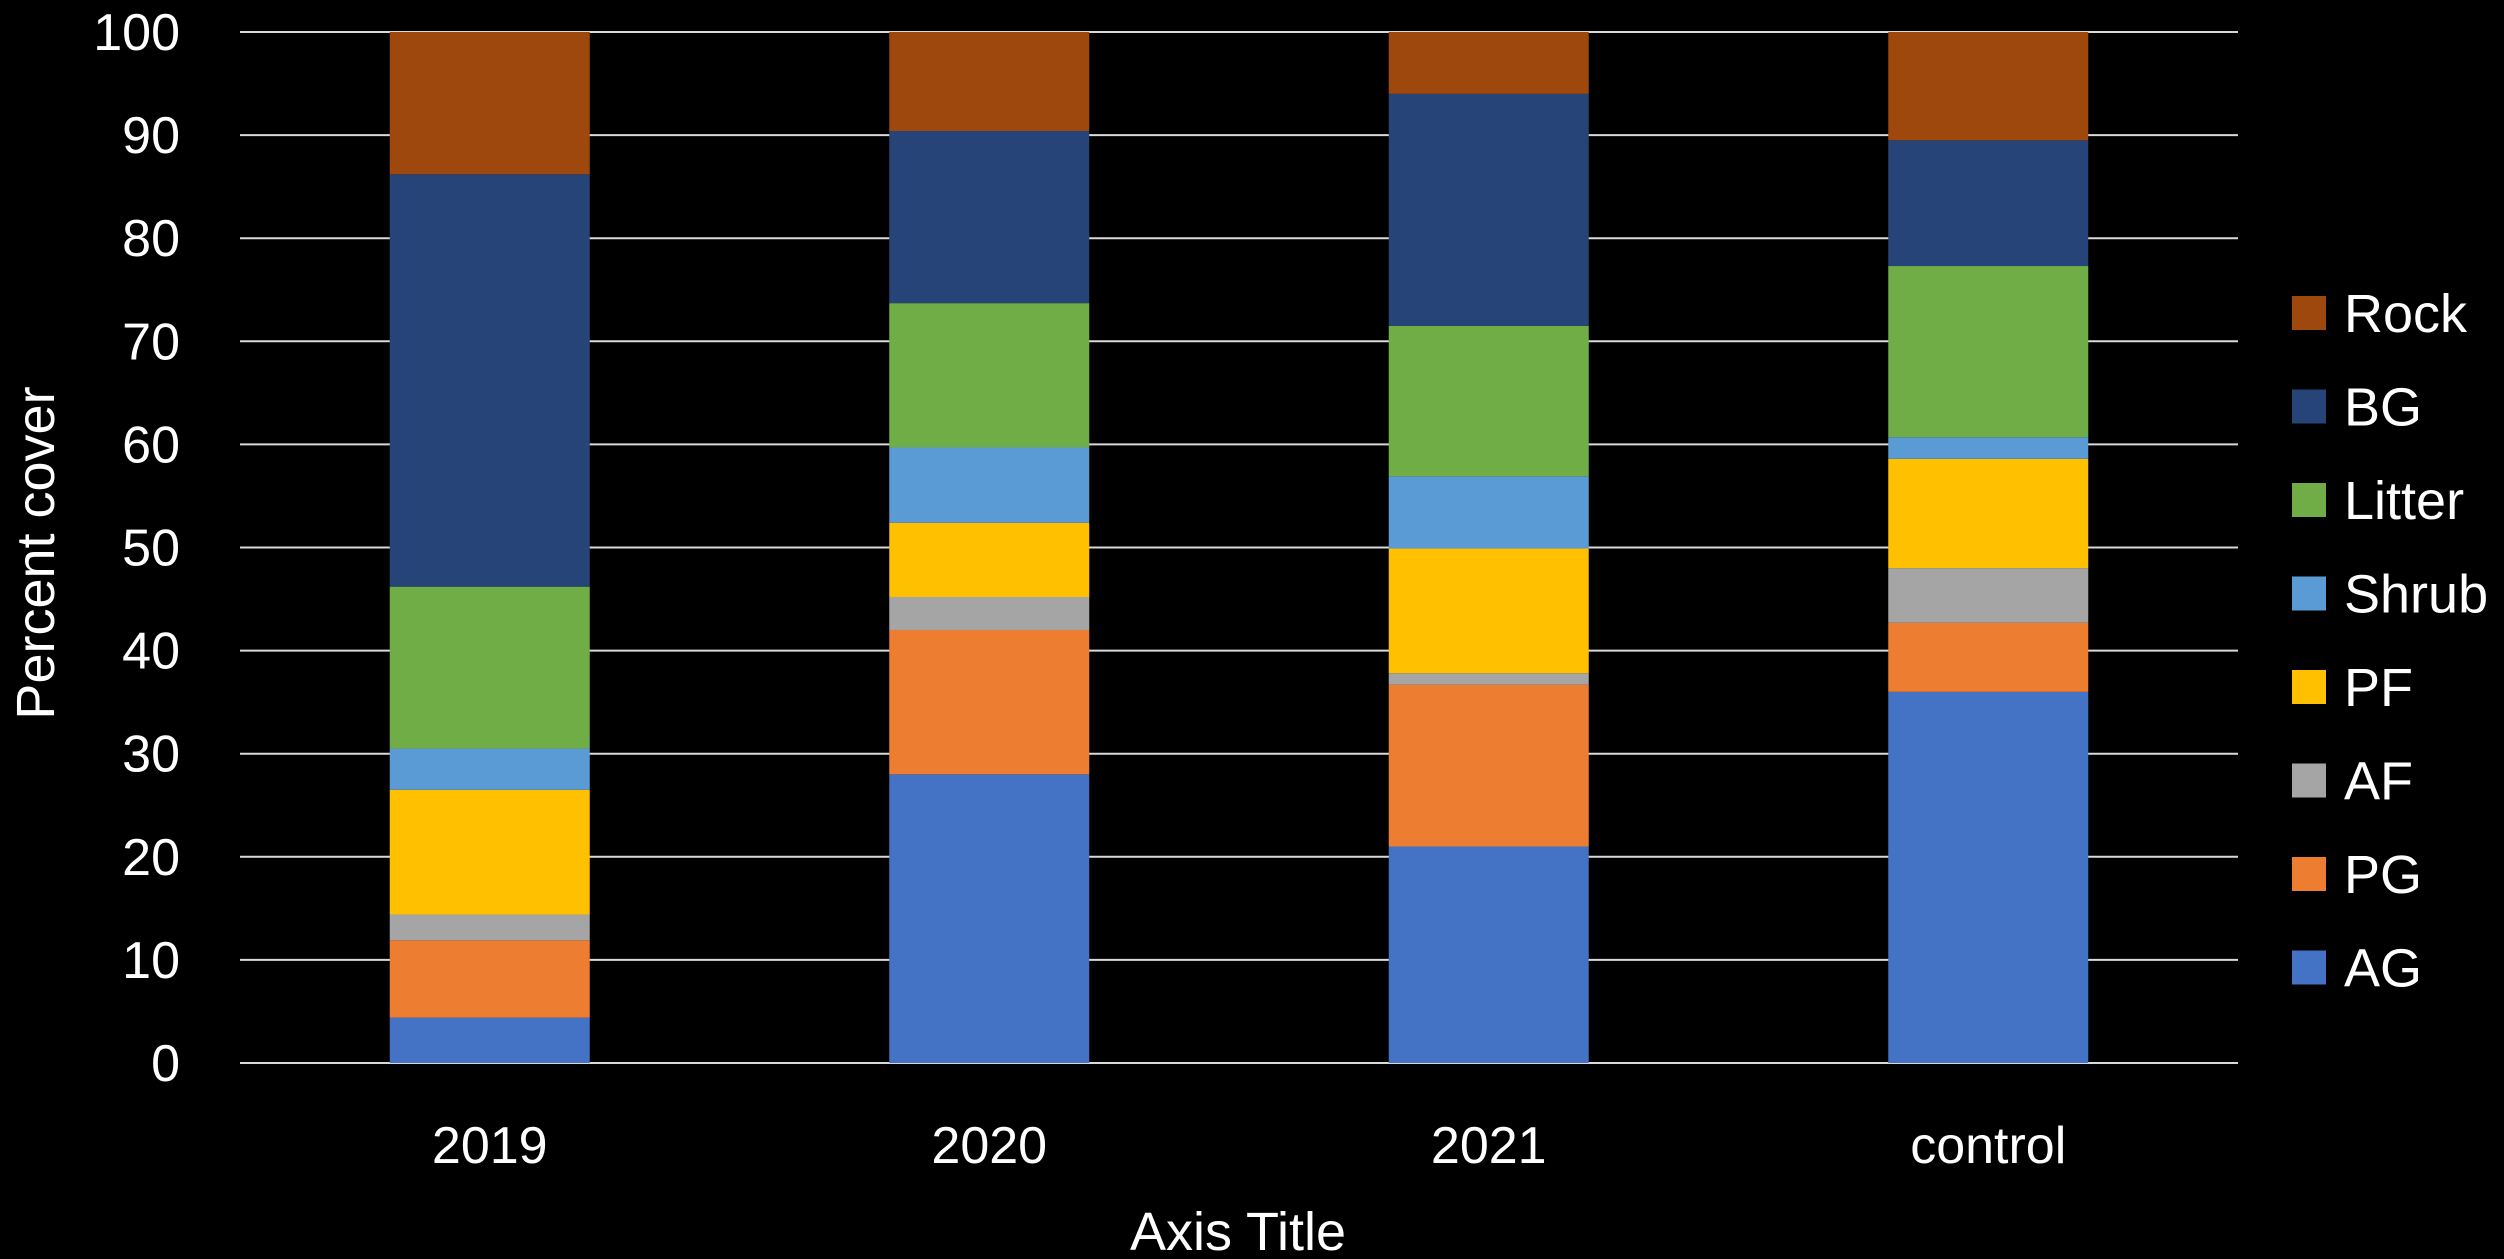  What do you see at coordinates (2416, 595) in the screenshot?
I see `legend-label-Shrub: Shrub` at bounding box center [2416, 595].